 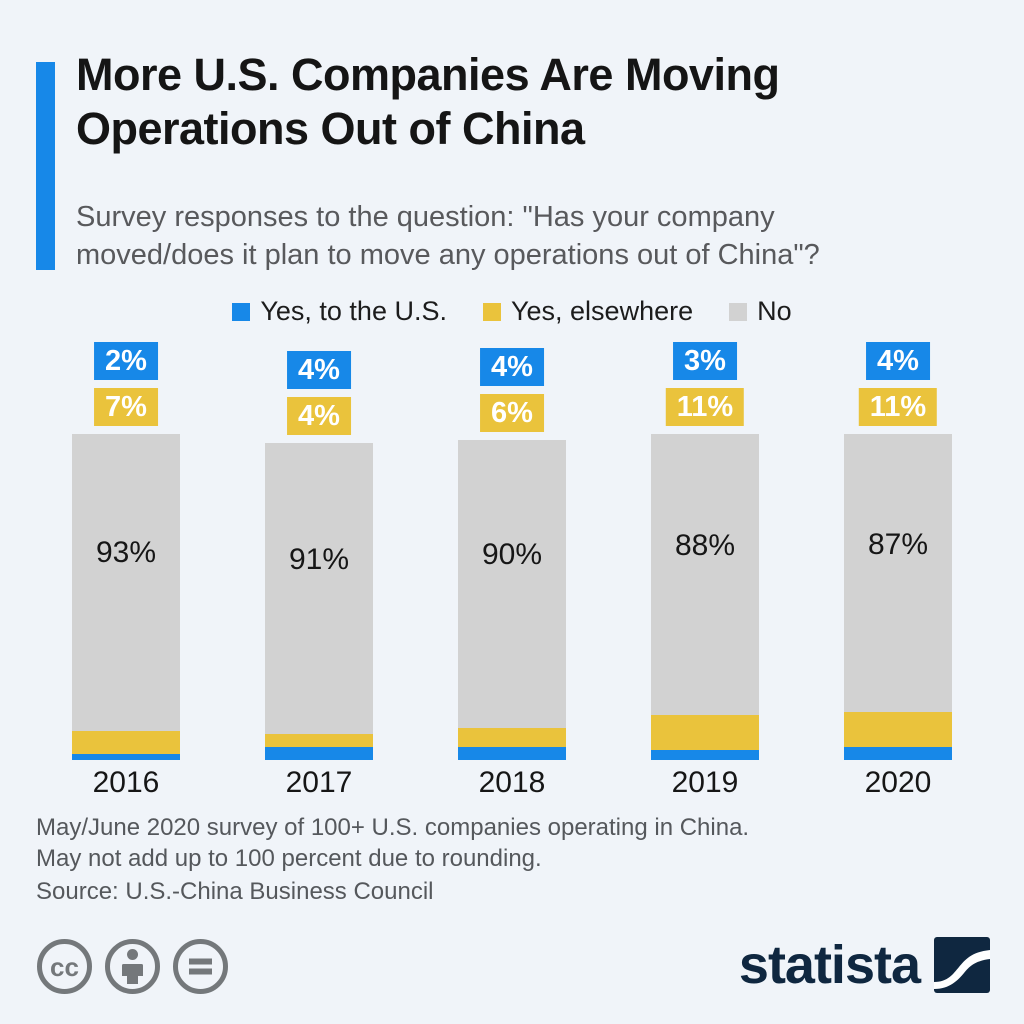 I want to click on inbar-value-label: 88%, so click(x=705, y=546).